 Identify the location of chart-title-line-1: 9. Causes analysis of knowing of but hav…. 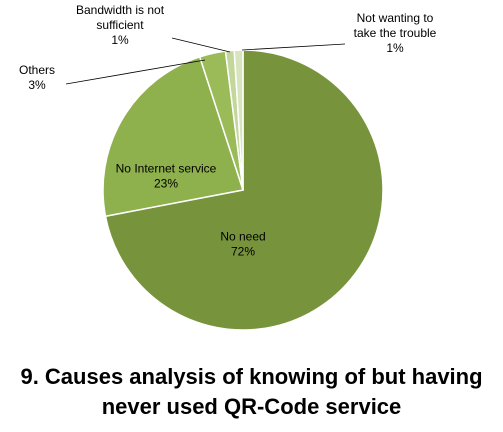
(251, 376).